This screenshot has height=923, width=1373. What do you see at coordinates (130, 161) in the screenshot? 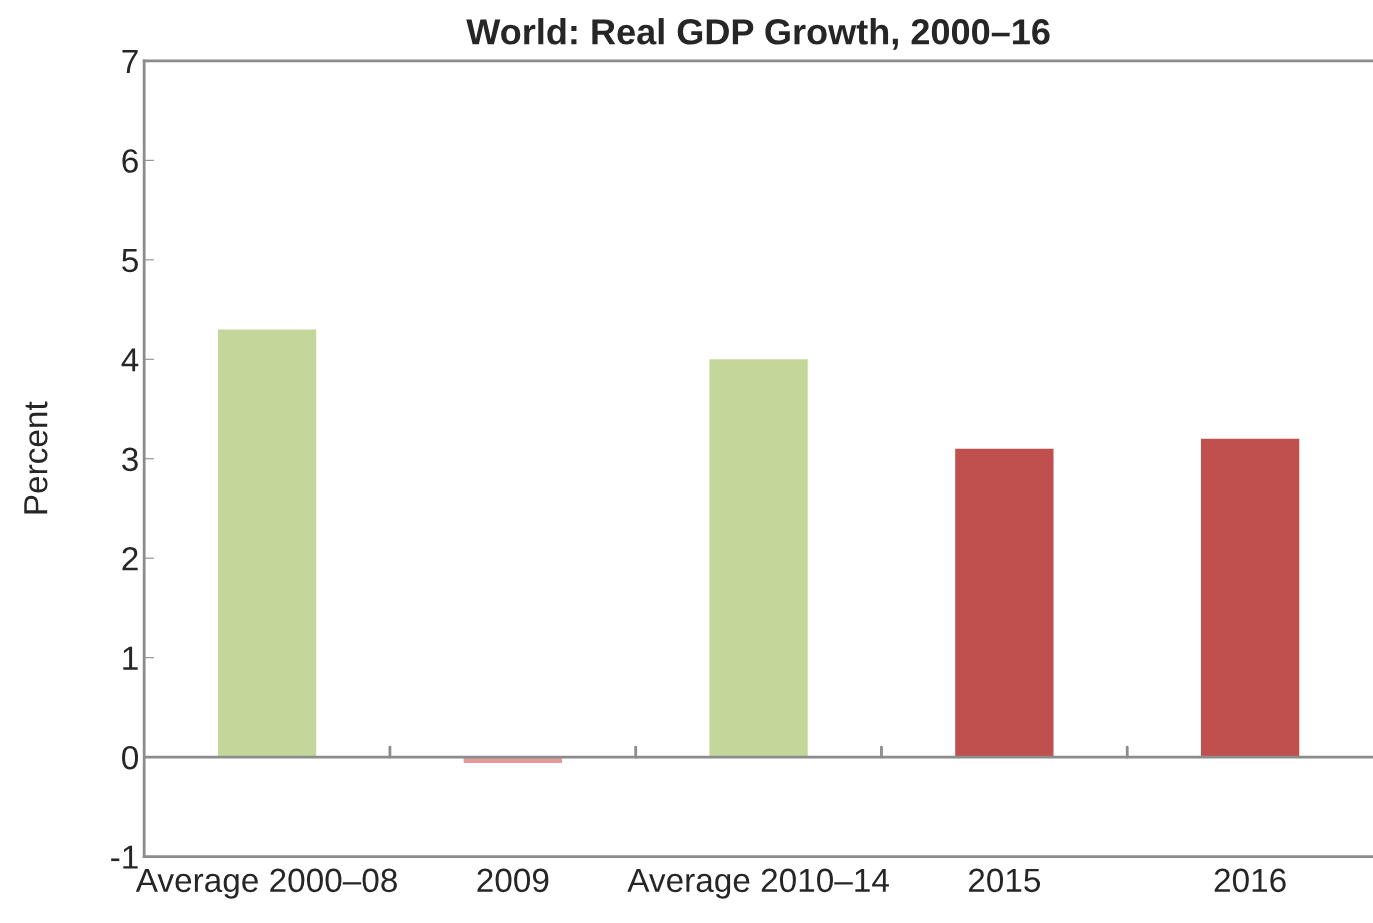
I see `y-tick-label: 6` at bounding box center [130, 161].